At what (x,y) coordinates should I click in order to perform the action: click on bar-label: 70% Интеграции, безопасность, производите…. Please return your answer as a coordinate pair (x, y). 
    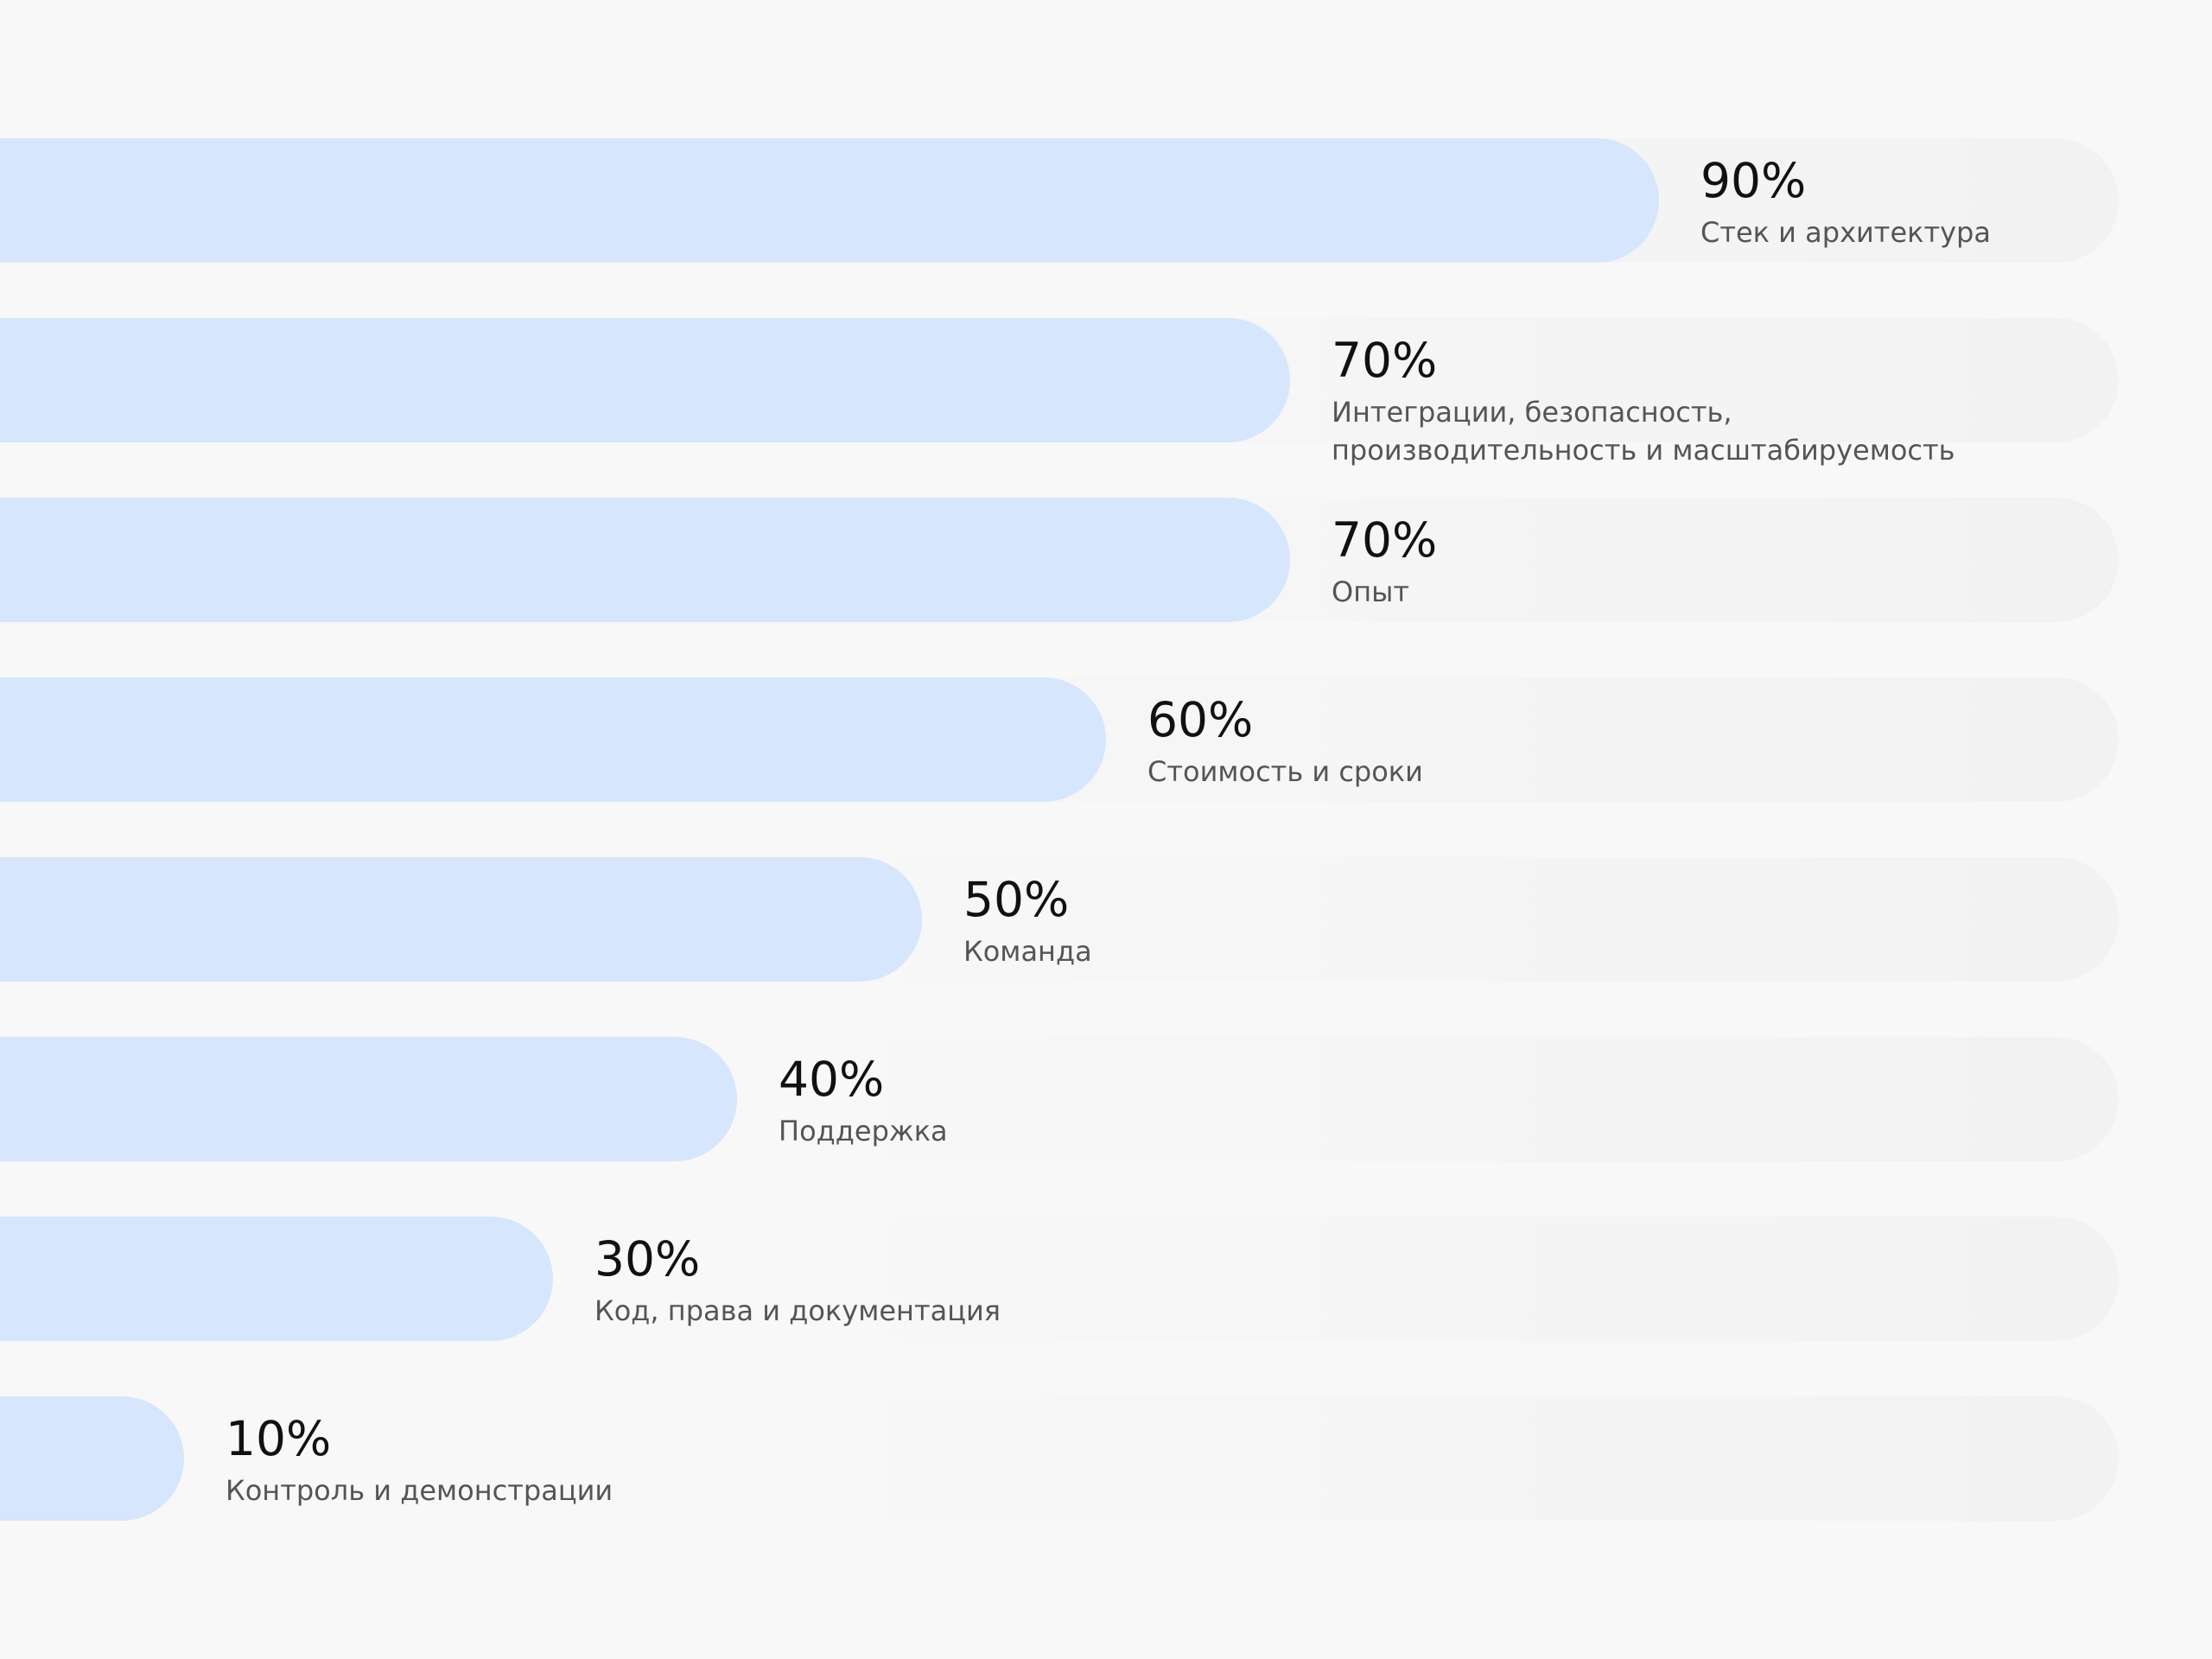
    Looking at the image, I should click on (1643, 397).